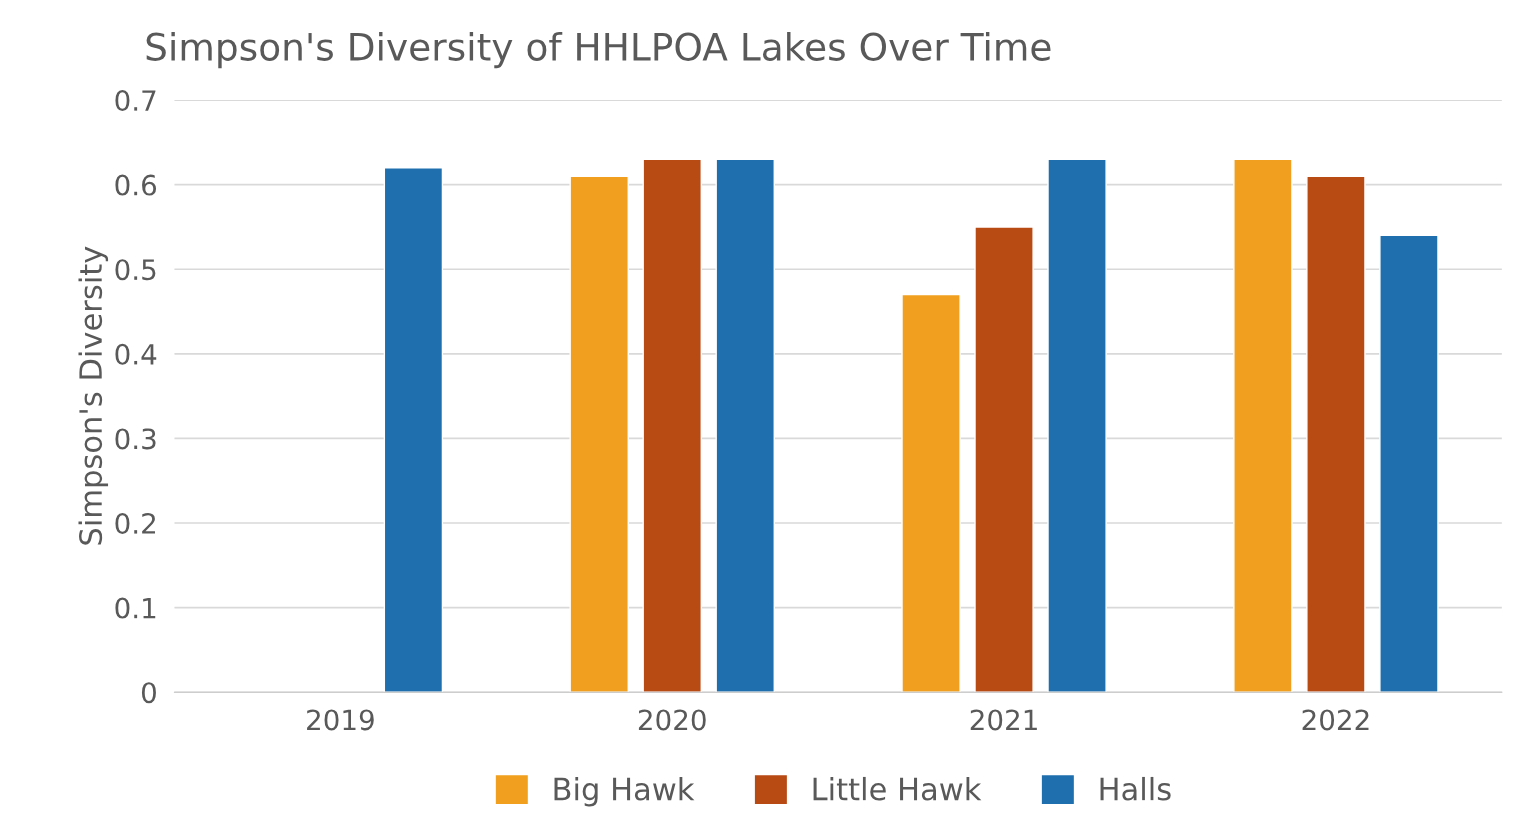 This screenshot has height=834, width=1517. What do you see at coordinates (897, 788) in the screenshot?
I see `legend-label: Little Hawk` at bounding box center [897, 788].